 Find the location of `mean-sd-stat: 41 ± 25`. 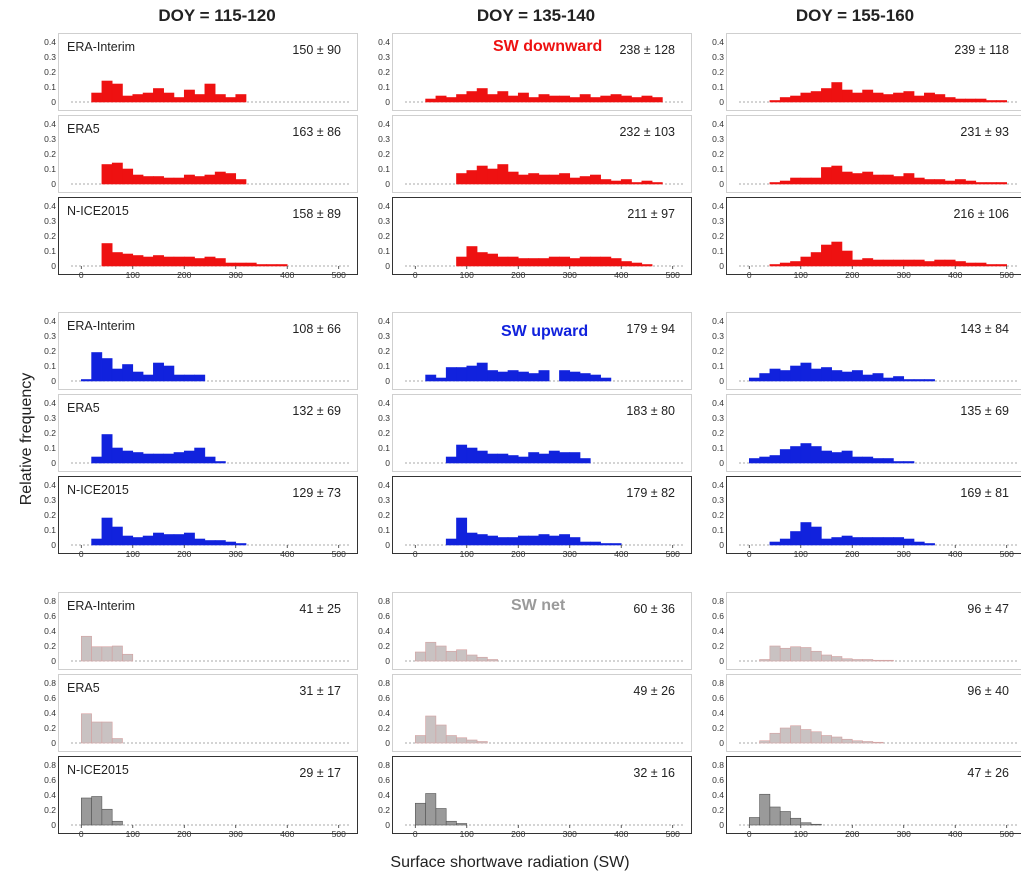

mean-sd-stat: 41 ± 25 is located at coordinates (320, 609).